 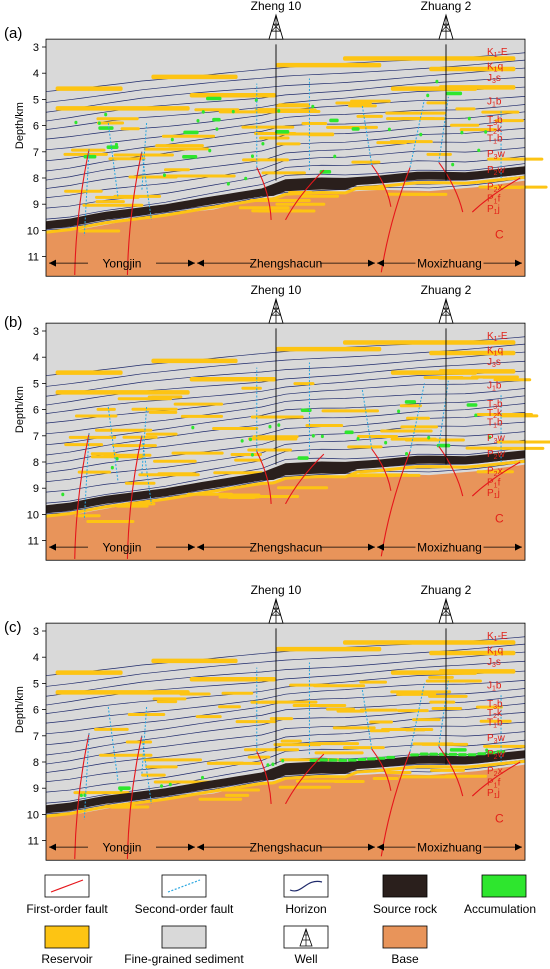 What do you see at coordinates (36, 632) in the screenshot?
I see `depth-tick-label: 3` at bounding box center [36, 632].